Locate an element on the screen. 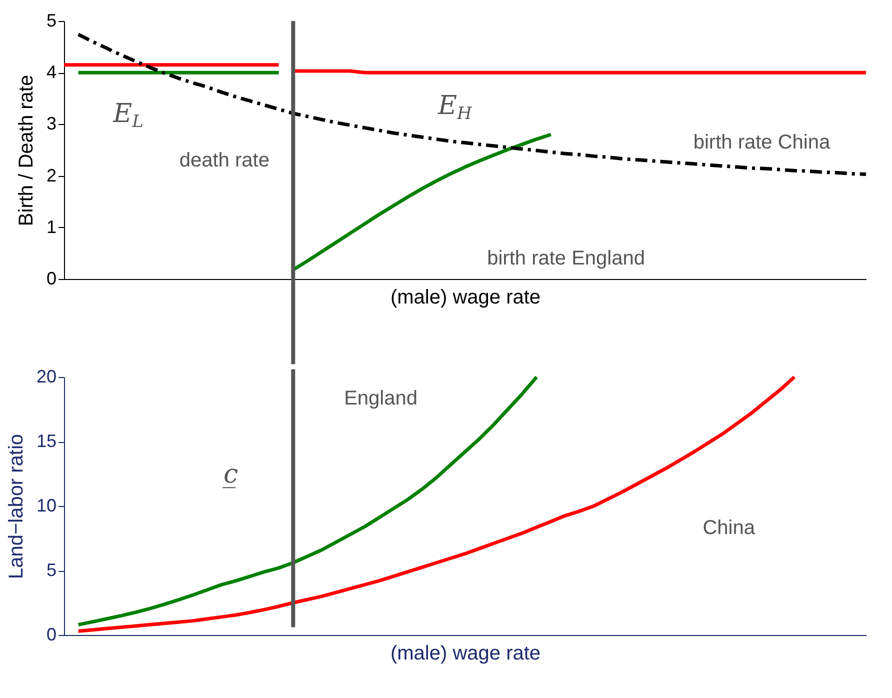  y-tick-label: 3 is located at coordinates (51, 124).